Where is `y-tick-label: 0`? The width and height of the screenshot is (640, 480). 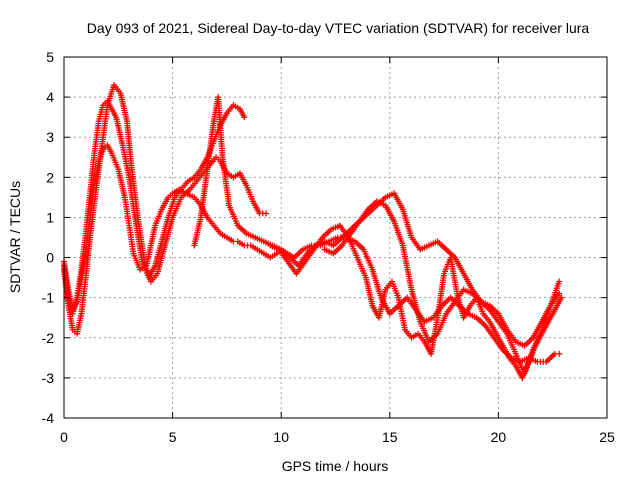 y-tick-label: 0 is located at coordinates (50, 258).